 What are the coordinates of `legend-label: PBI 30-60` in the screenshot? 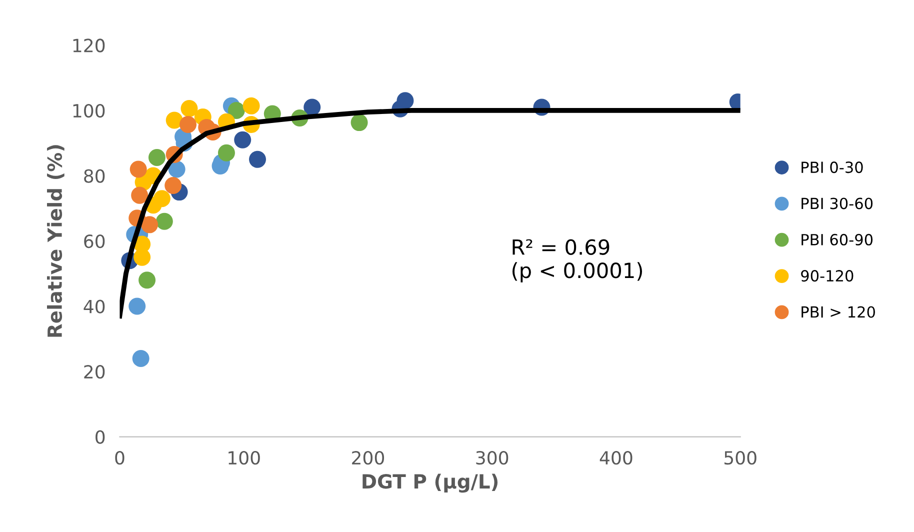 It's located at (837, 204).